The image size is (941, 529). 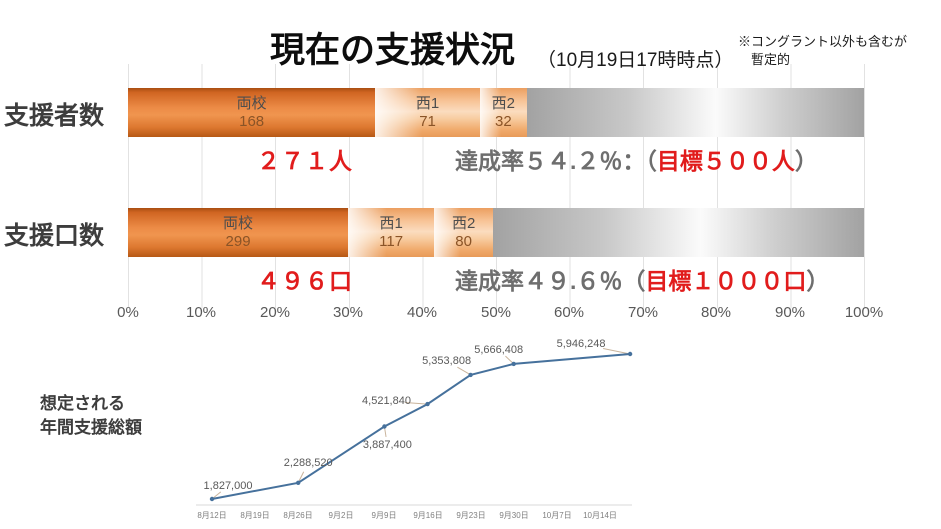 What do you see at coordinates (128, 312) in the screenshot?
I see `axis-tick: 0%` at bounding box center [128, 312].